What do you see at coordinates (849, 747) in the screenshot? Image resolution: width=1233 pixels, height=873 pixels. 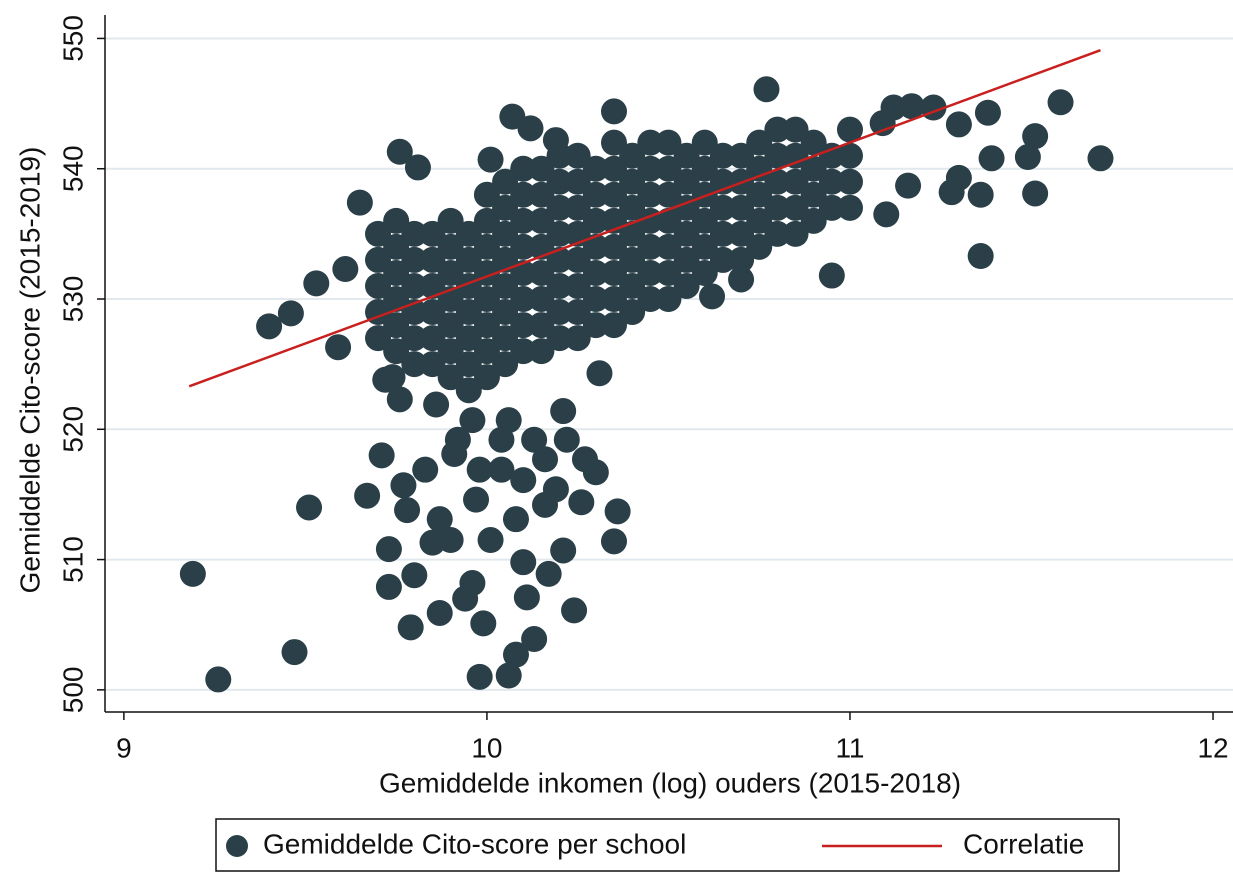 I see `x-tick-label: 11` at bounding box center [849, 747].